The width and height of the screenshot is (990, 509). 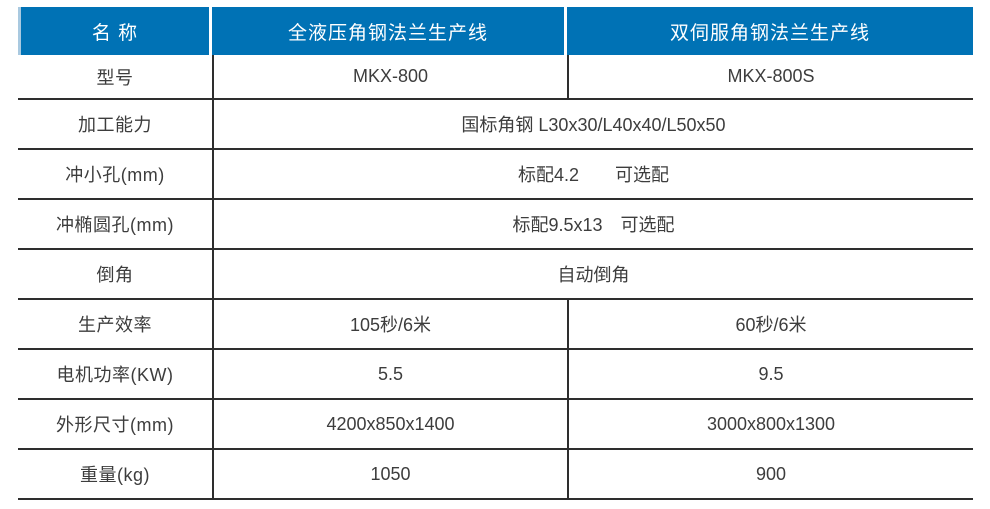 What do you see at coordinates (592, 124) in the screenshot?
I see `row-value-merged: 国标角钢 L30x30/L40x40/L50x50` at bounding box center [592, 124].